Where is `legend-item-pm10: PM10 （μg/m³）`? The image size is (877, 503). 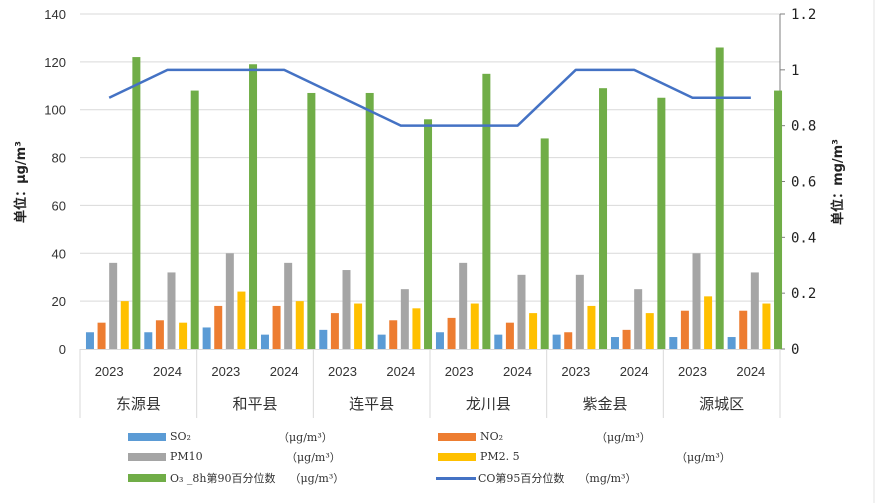 legend-item-pm10: PM10 （μg/m³） is located at coordinates (234, 457).